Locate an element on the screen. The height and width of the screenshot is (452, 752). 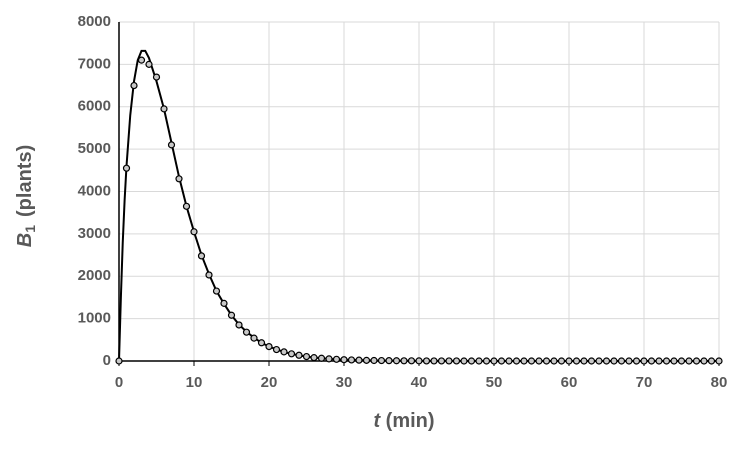
x-tick-label: 80 is located at coordinates (719, 382).